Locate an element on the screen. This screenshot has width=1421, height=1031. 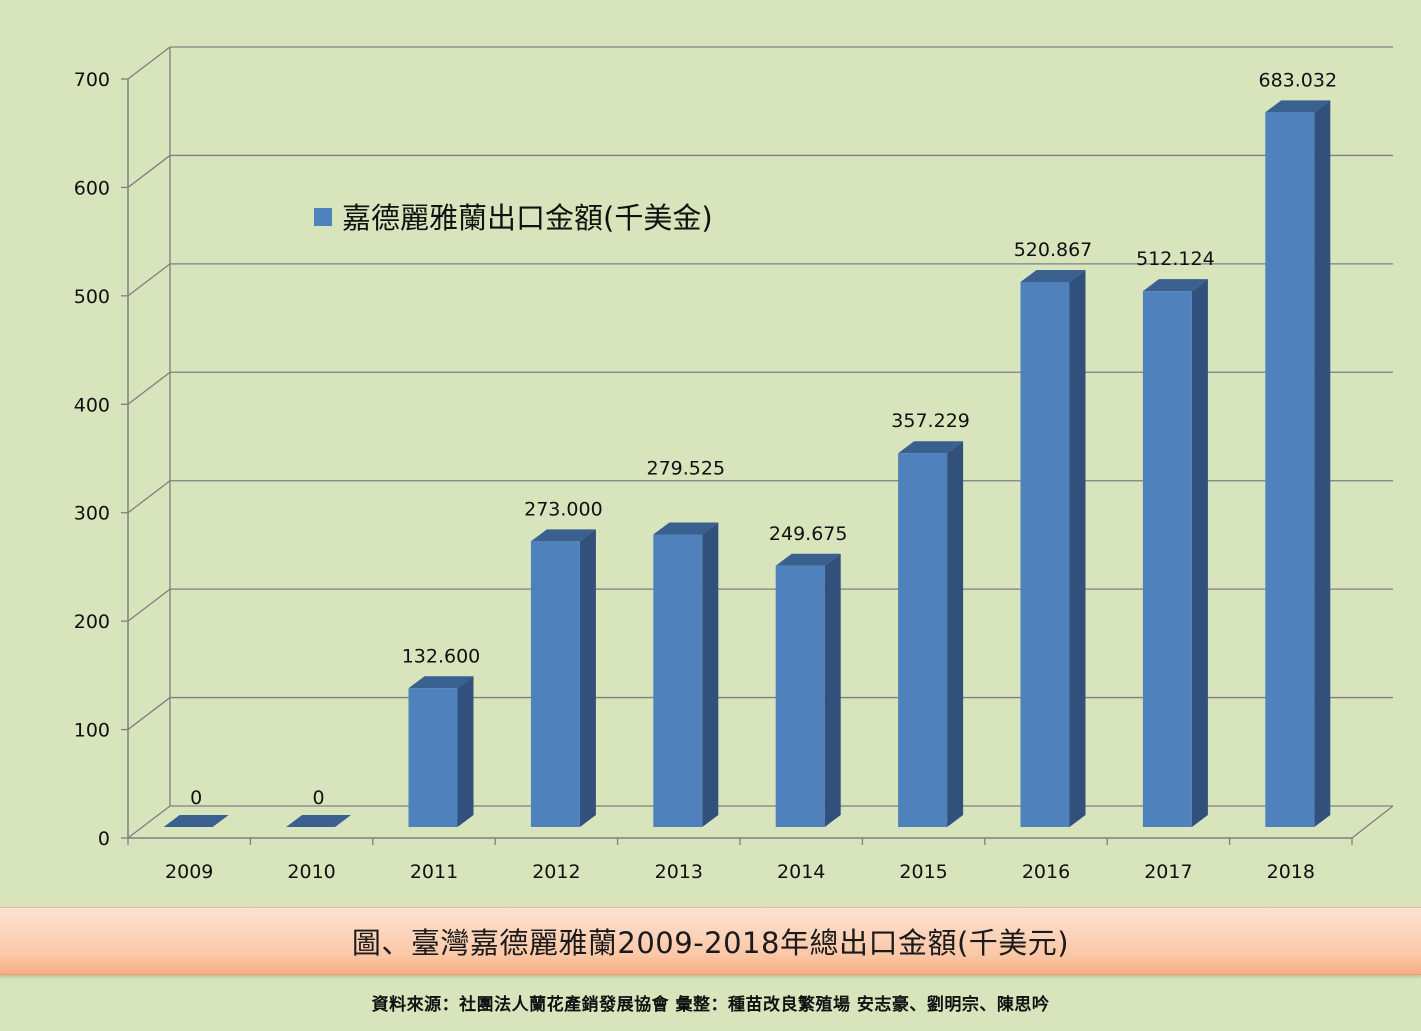
x-tick-label: 2017 is located at coordinates (1168, 872).